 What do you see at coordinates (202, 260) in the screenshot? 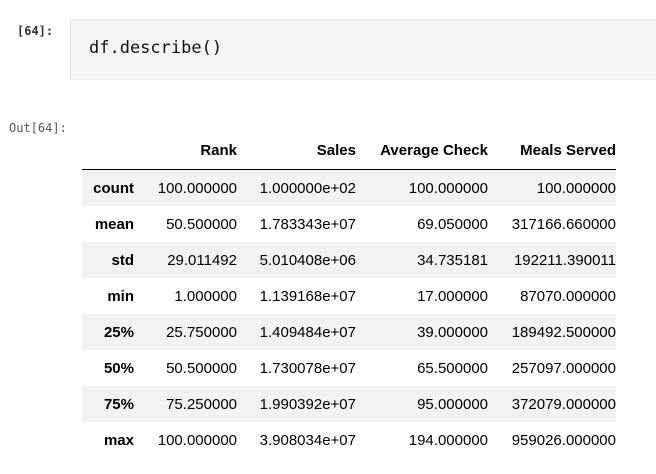
I see `table-cell: 29.011492` at bounding box center [202, 260].